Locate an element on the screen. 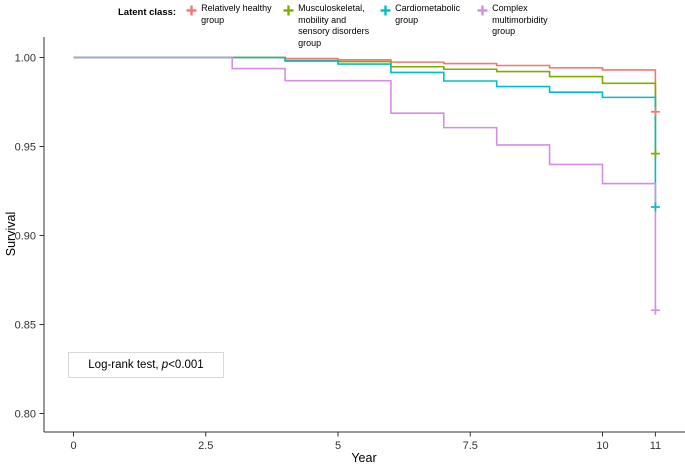 The width and height of the screenshot is (685, 467). legend-item-0: Relatively healthy group is located at coordinates (229, 14).